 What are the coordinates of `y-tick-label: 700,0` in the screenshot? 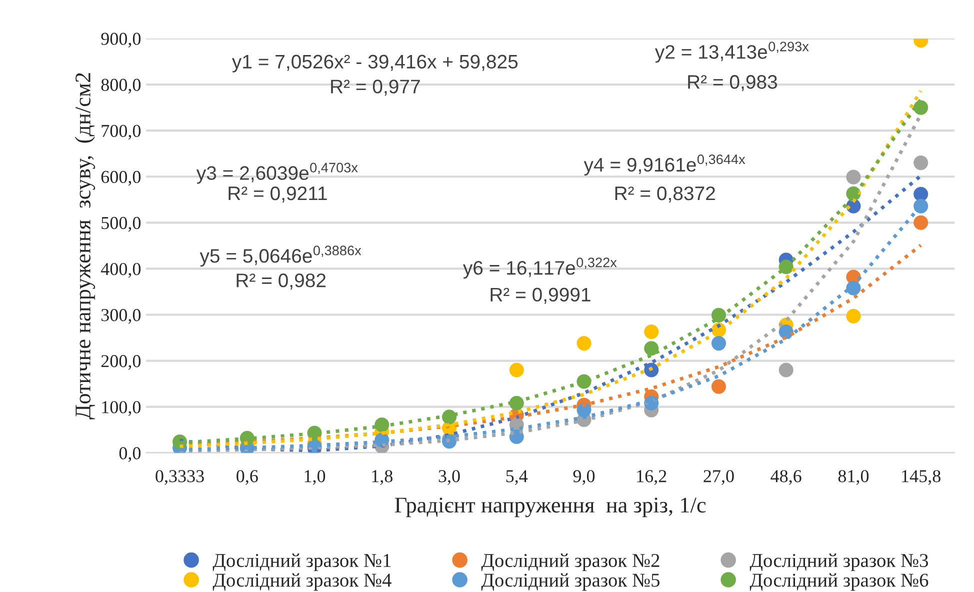 It's located at (121, 132).